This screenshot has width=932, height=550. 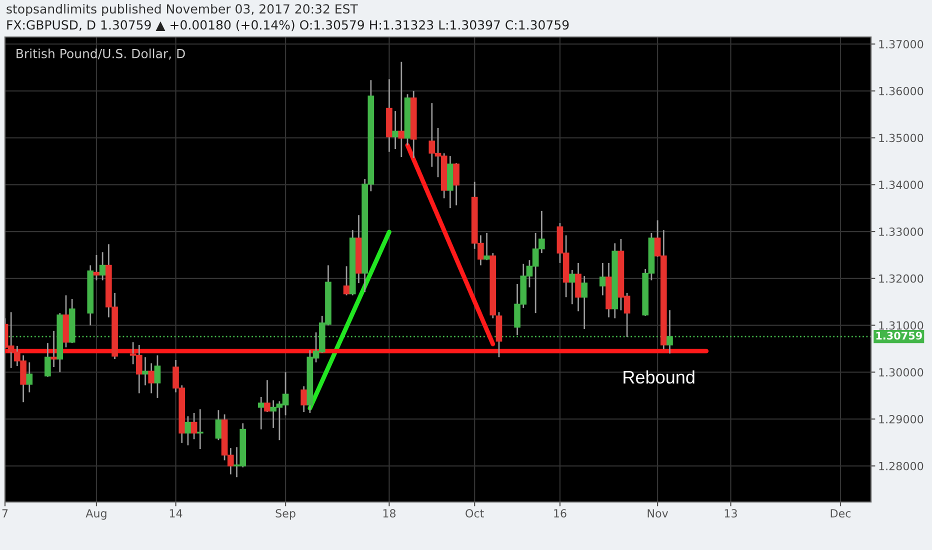 What do you see at coordinates (176, 513) in the screenshot?
I see `x-tick-label: 14` at bounding box center [176, 513].